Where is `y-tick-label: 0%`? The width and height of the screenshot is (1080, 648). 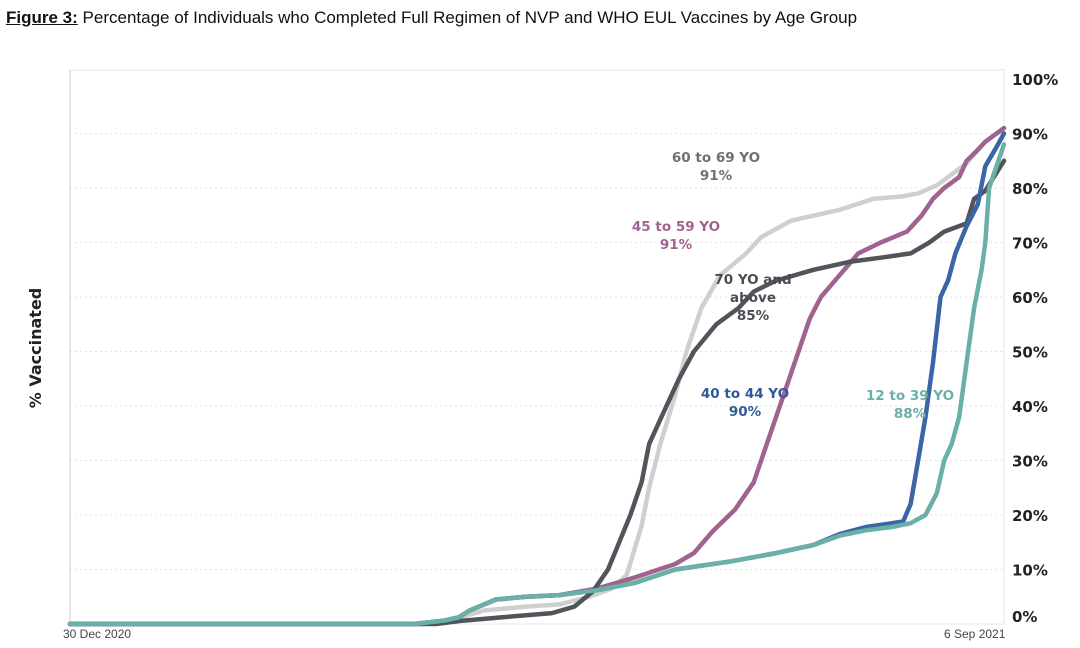
y-tick-label: 0% is located at coordinates (1024, 617).